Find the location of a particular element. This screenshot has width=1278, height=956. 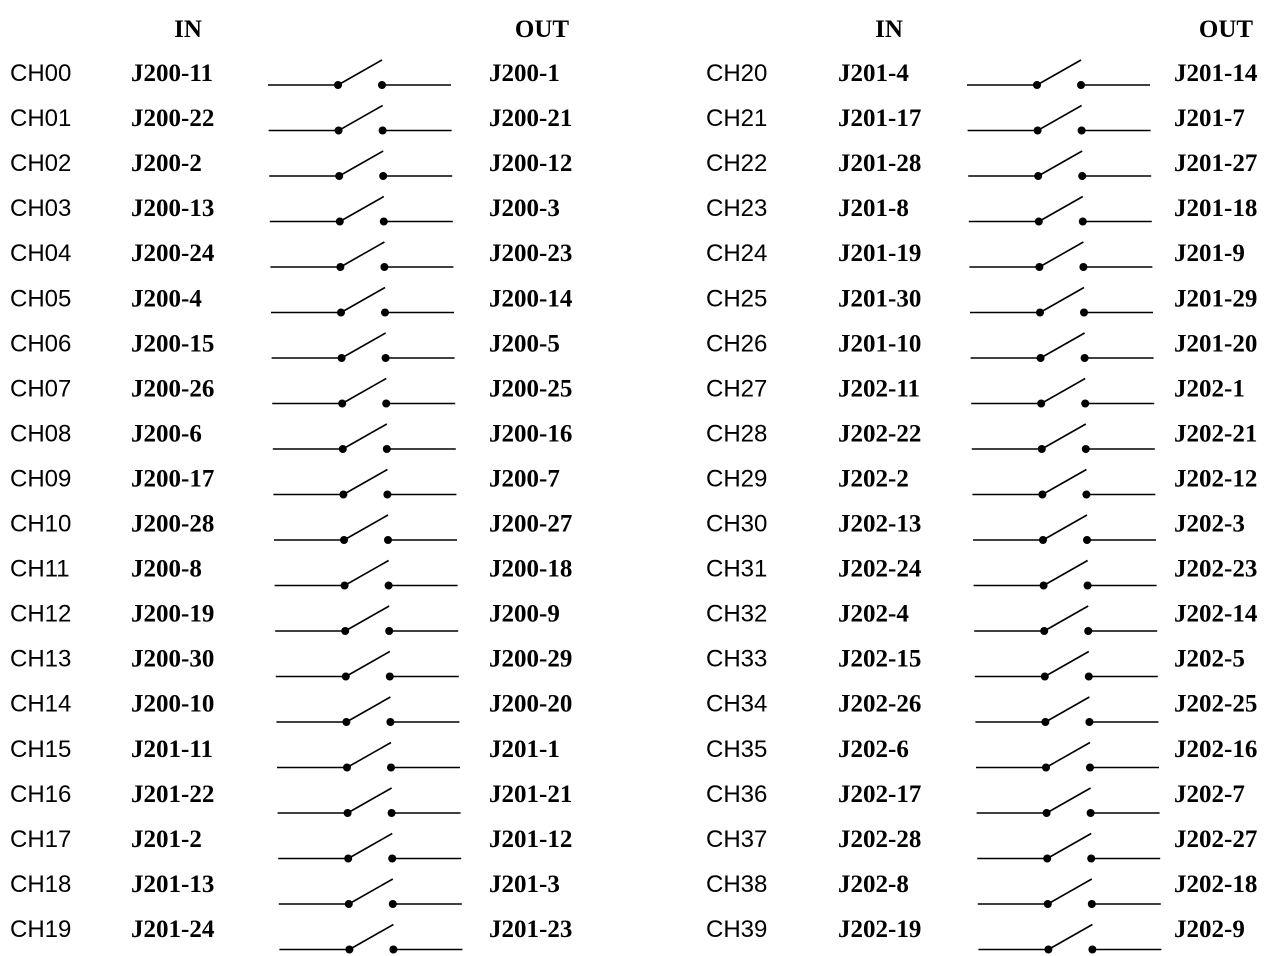

channel-label: CH23 is located at coordinates (736, 208).